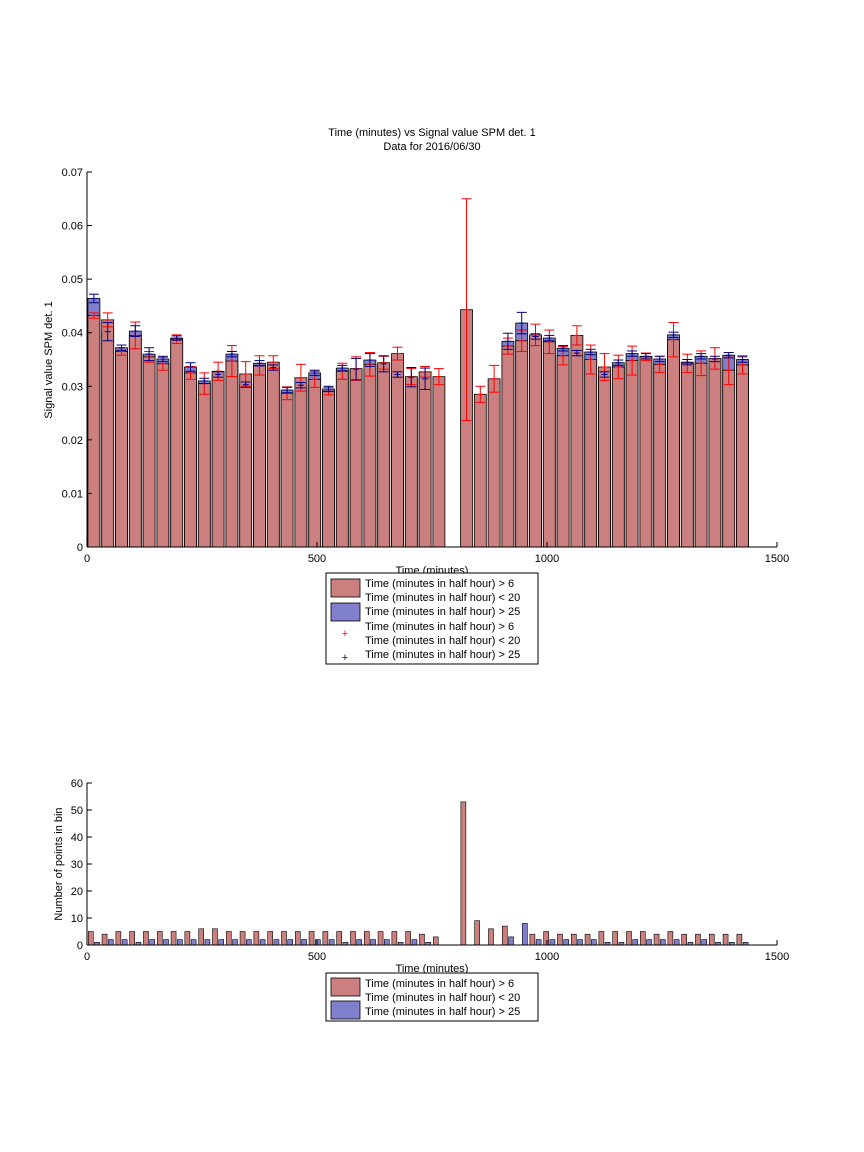 The width and height of the screenshot is (864, 1152). What do you see at coordinates (777, 559) in the screenshot?
I see `chart1-xtick-label: 1500` at bounding box center [777, 559].